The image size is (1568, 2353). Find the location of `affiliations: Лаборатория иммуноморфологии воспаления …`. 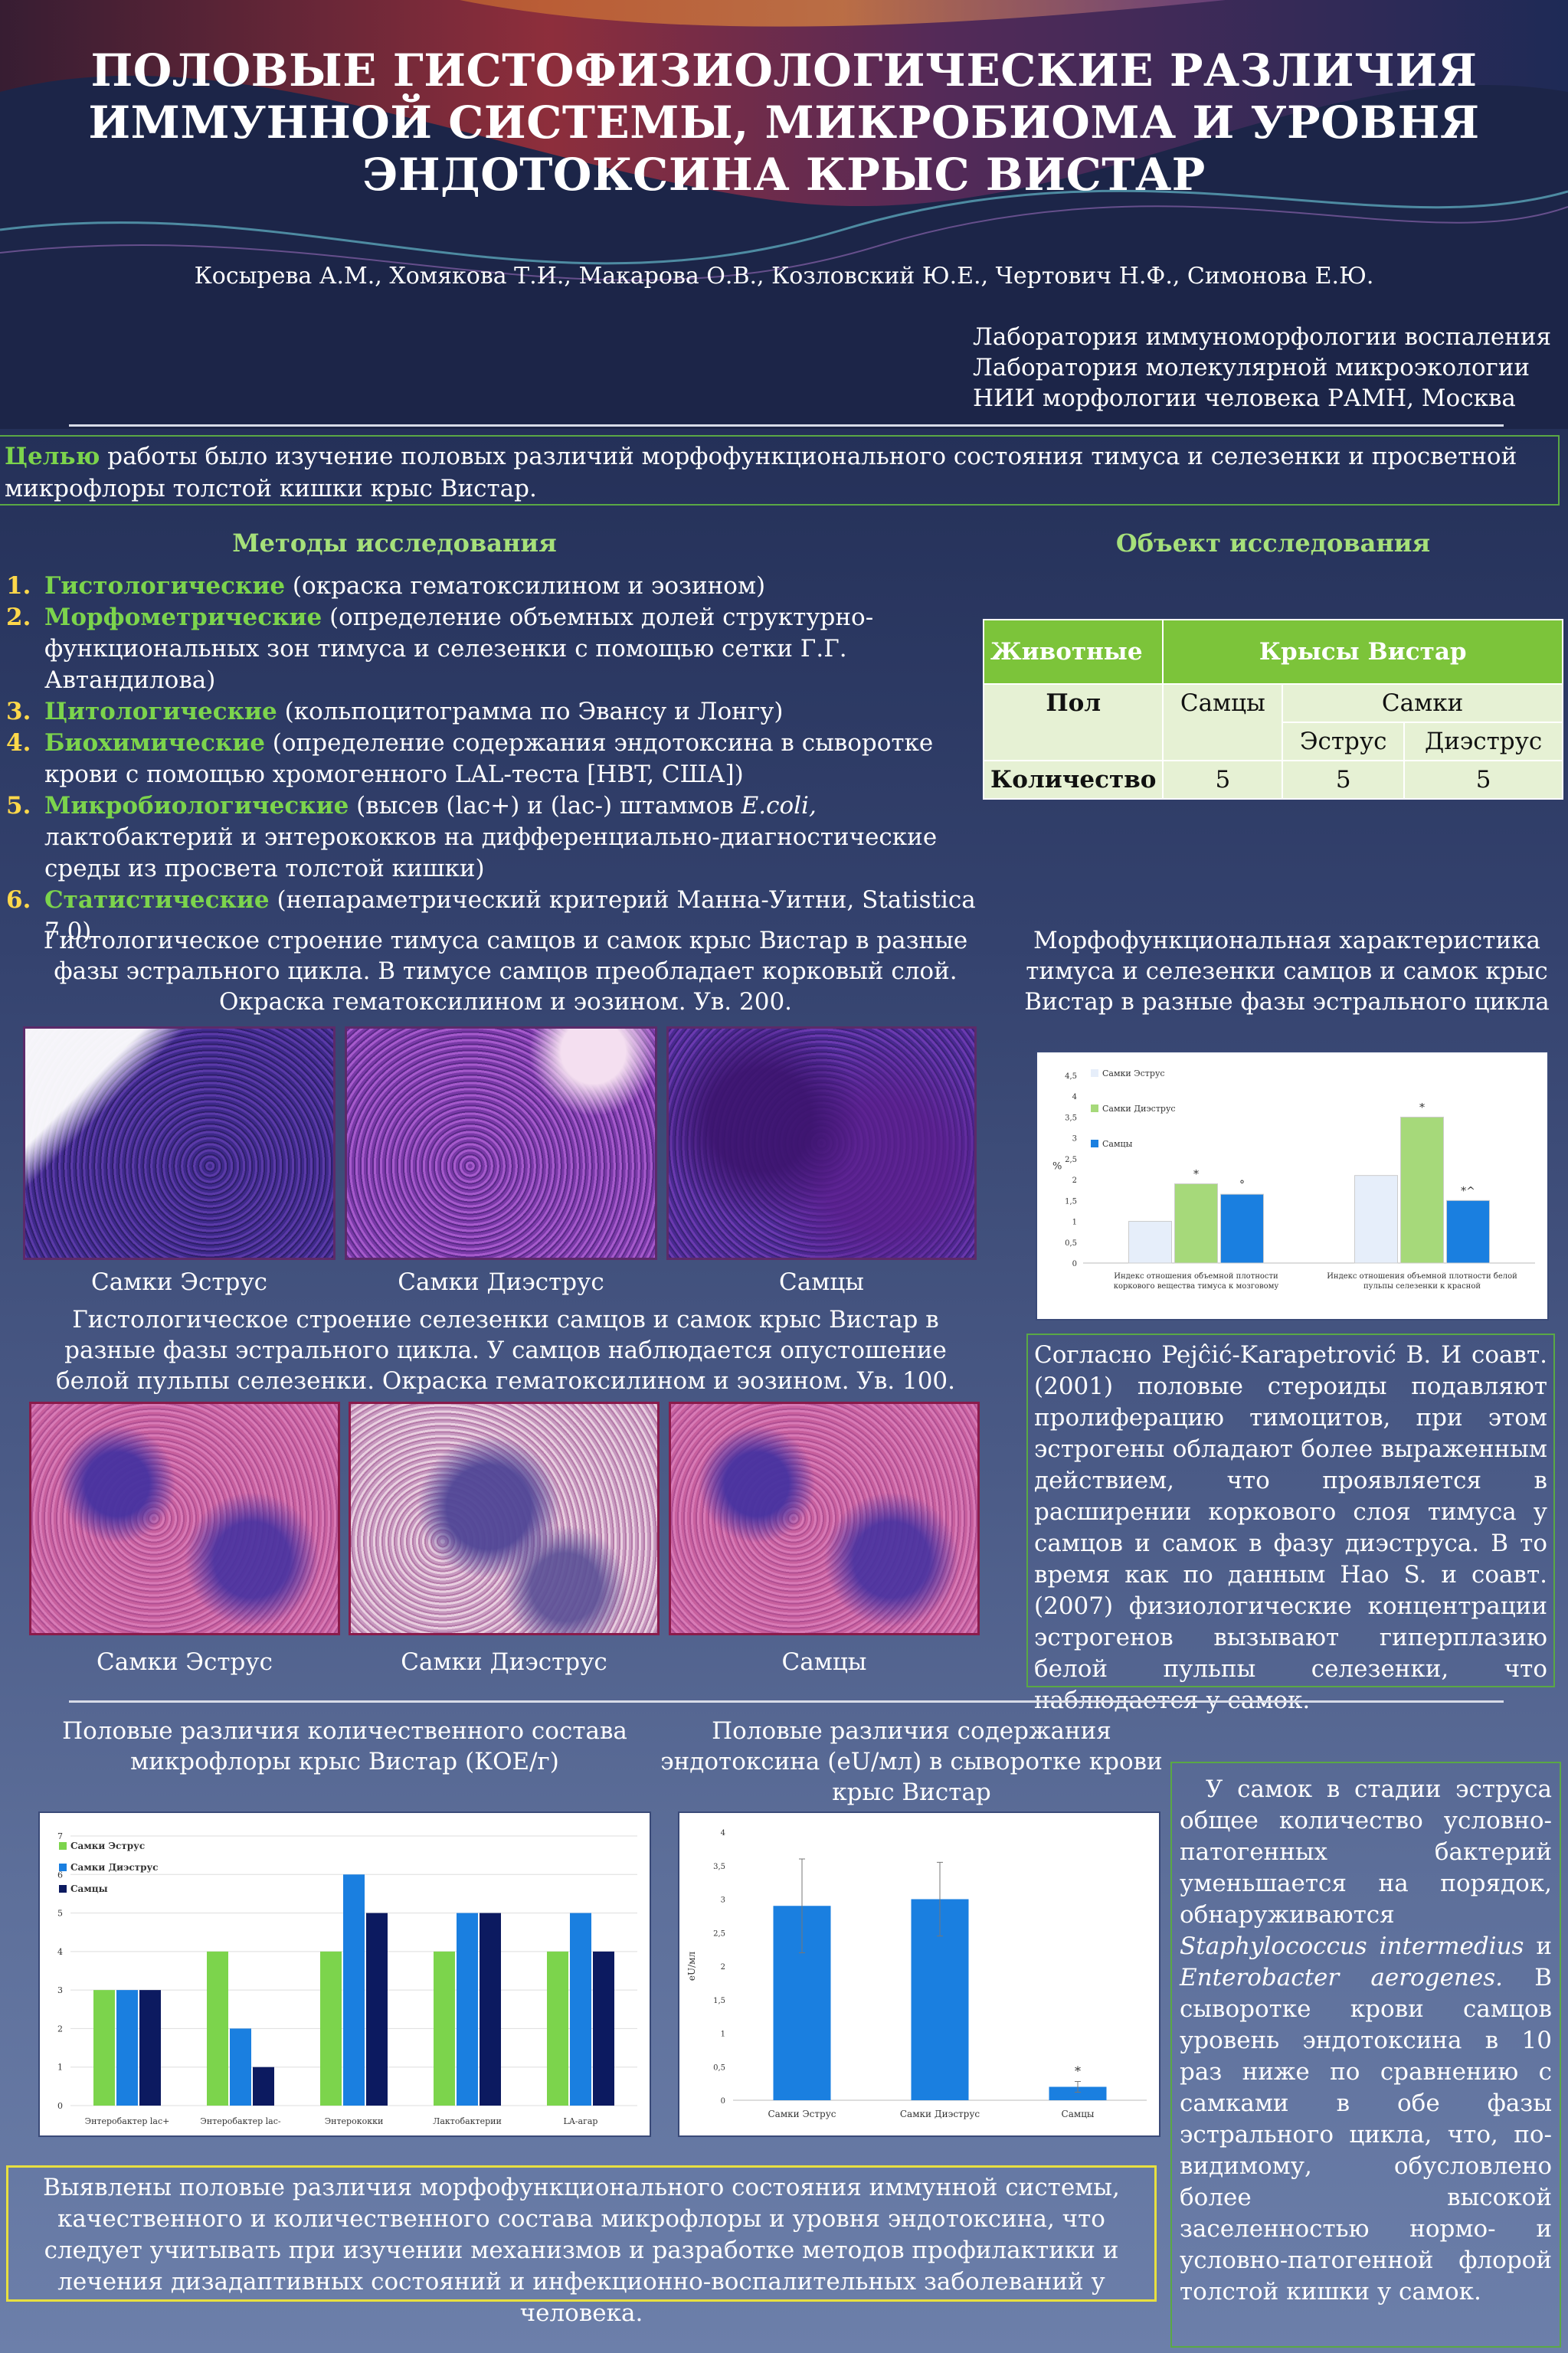

affiliations: Лаборатория иммуноморфологии воспаления … is located at coordinates (1264, 368).